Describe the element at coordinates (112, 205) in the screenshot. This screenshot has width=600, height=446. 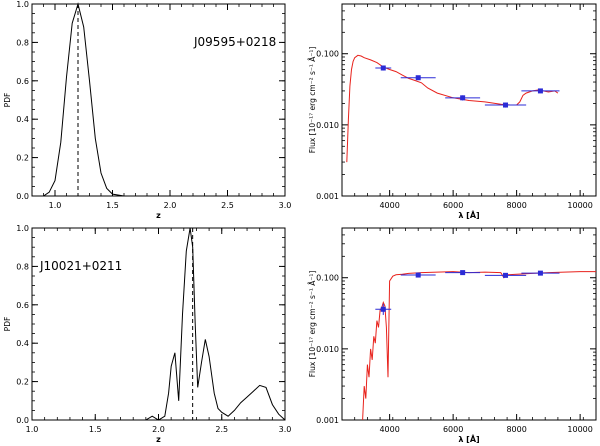
I see `p1-xtick-label: 1.5` at that location.